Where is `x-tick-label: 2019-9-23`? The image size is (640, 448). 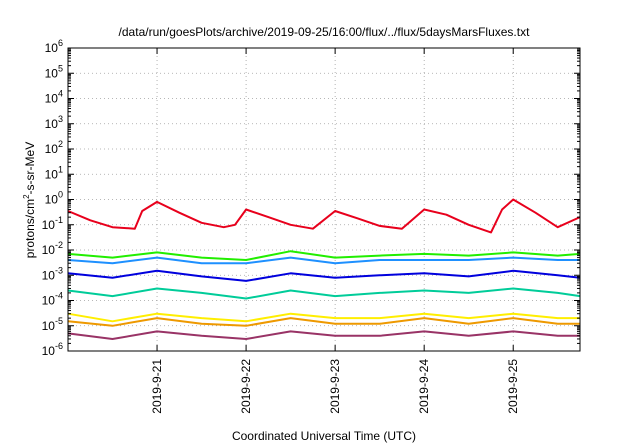 x-tick-label: 2019-9-23 is located at coordinates (335, 386).